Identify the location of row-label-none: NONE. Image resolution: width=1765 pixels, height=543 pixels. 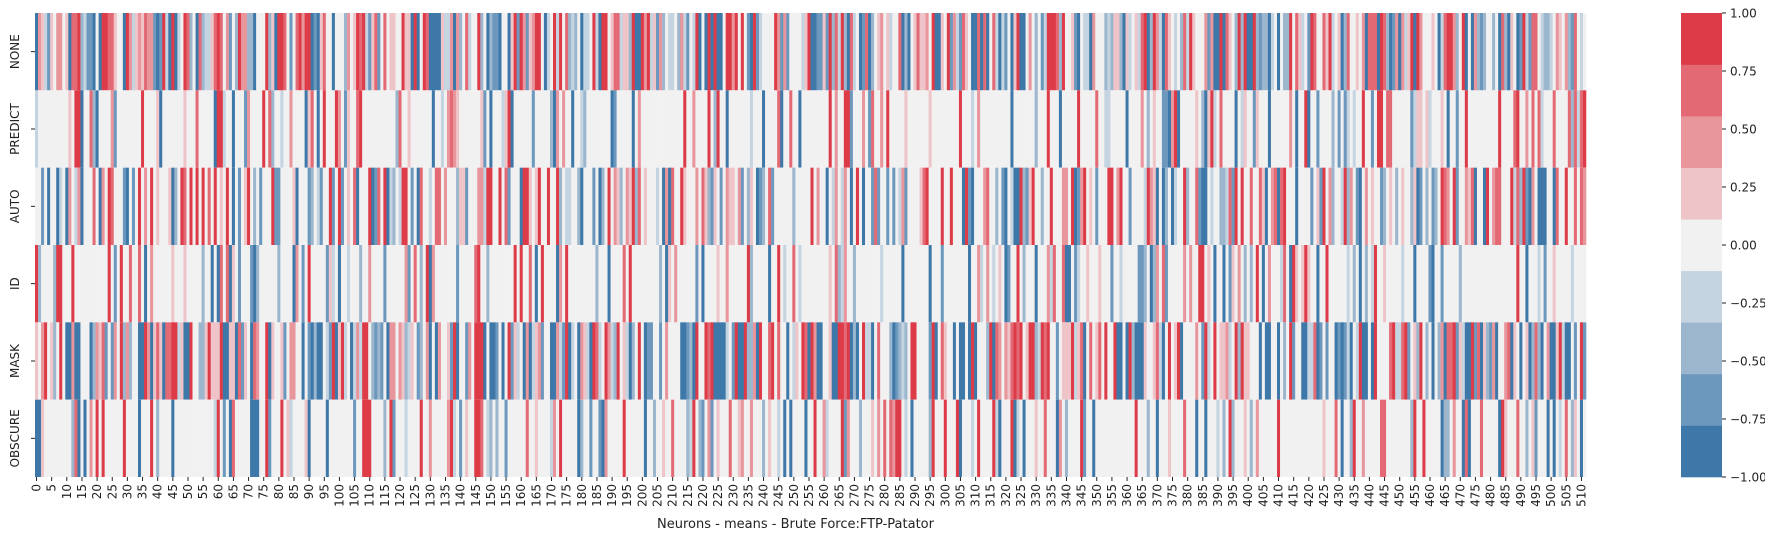
(15, 51).